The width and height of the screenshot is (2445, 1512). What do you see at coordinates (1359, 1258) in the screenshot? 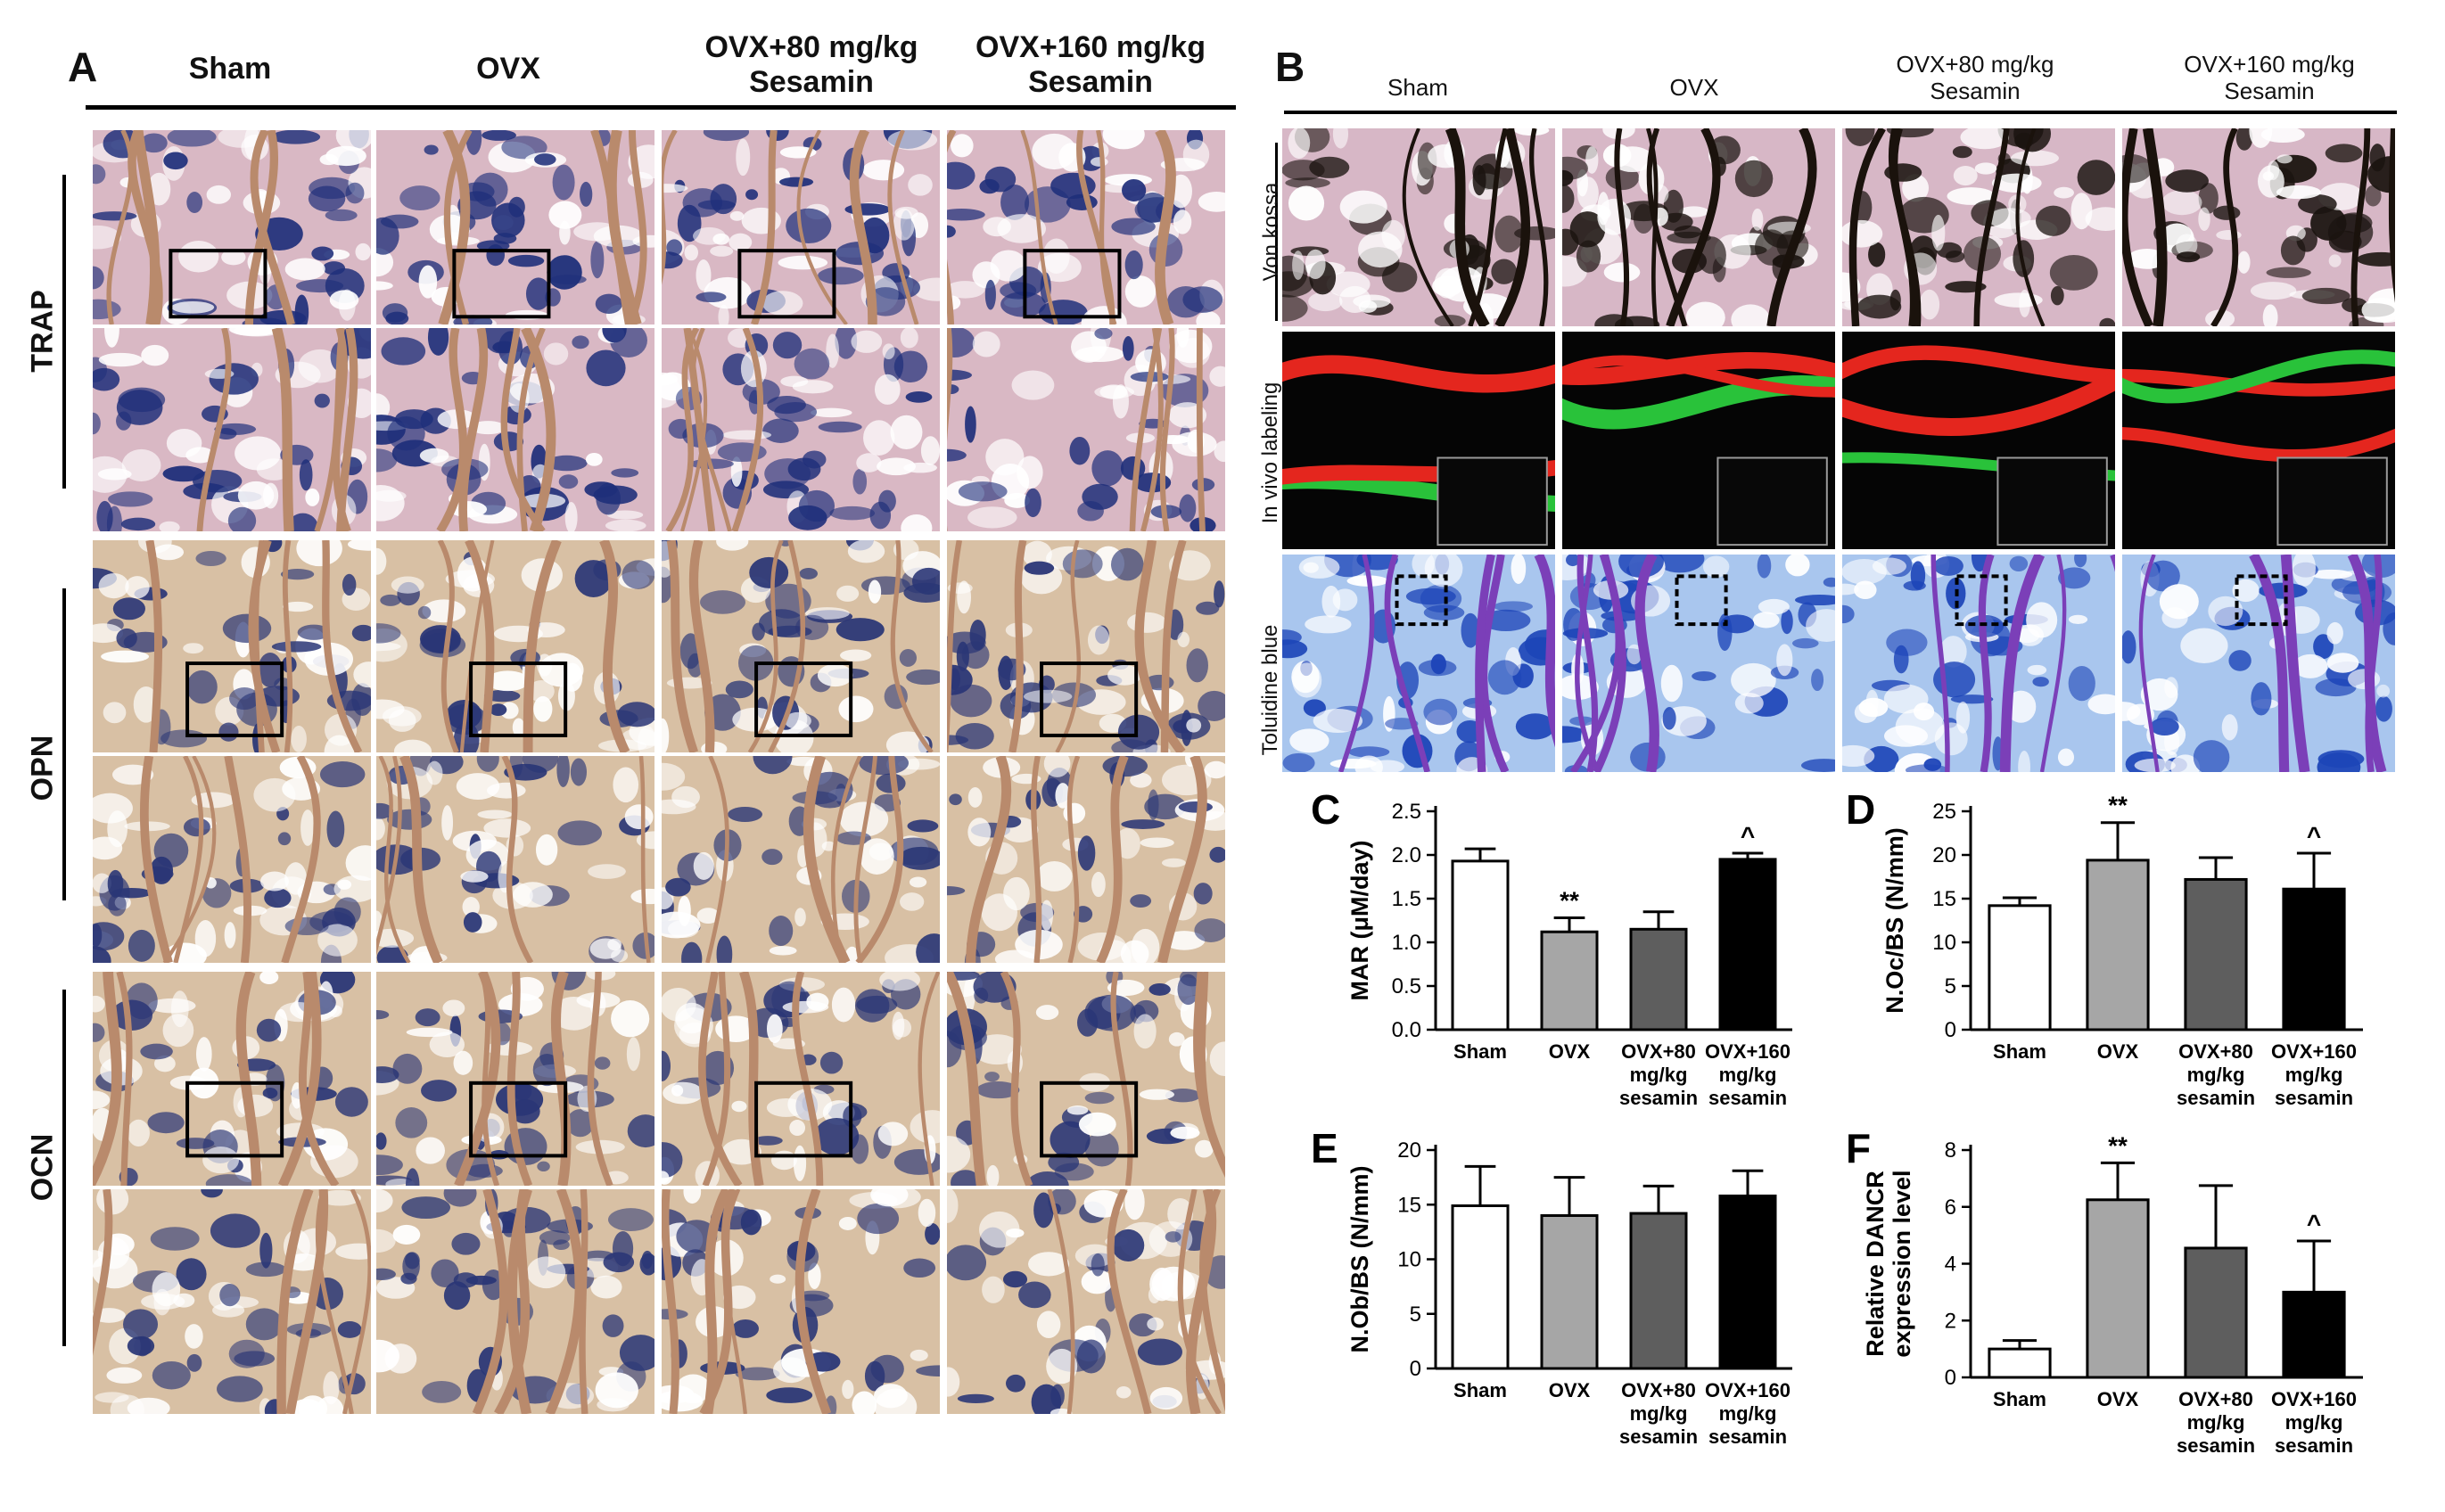
I see `y-axis-label: N.Ob/BS (N/mm)` at bounding box center [1359, 1258].